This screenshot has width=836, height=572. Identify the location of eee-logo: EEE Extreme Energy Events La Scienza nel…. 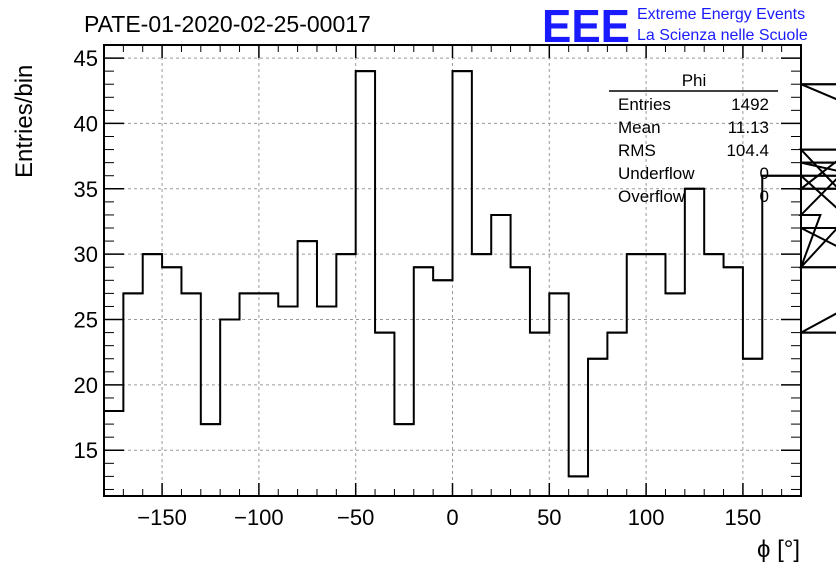
(675, 26).